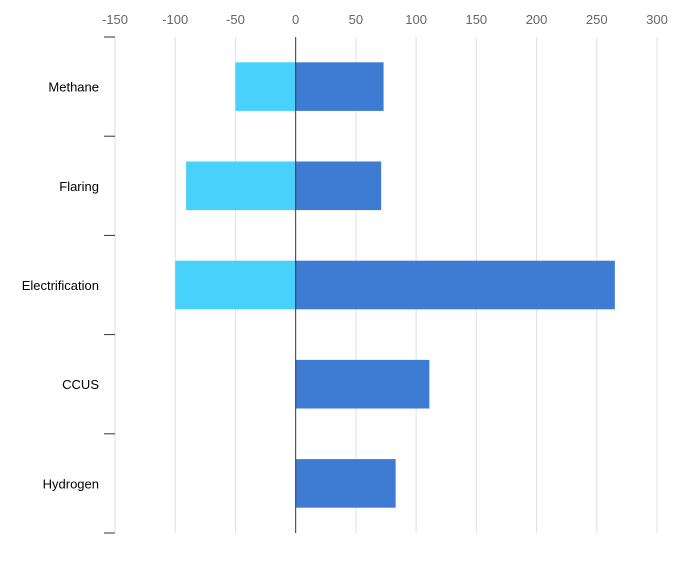 This screenshot has width=680, height=567. What do you see at coordinates (537, 19) in the screenshot?
I see `x-tick-label: 200` at bounding box center [537, 19].